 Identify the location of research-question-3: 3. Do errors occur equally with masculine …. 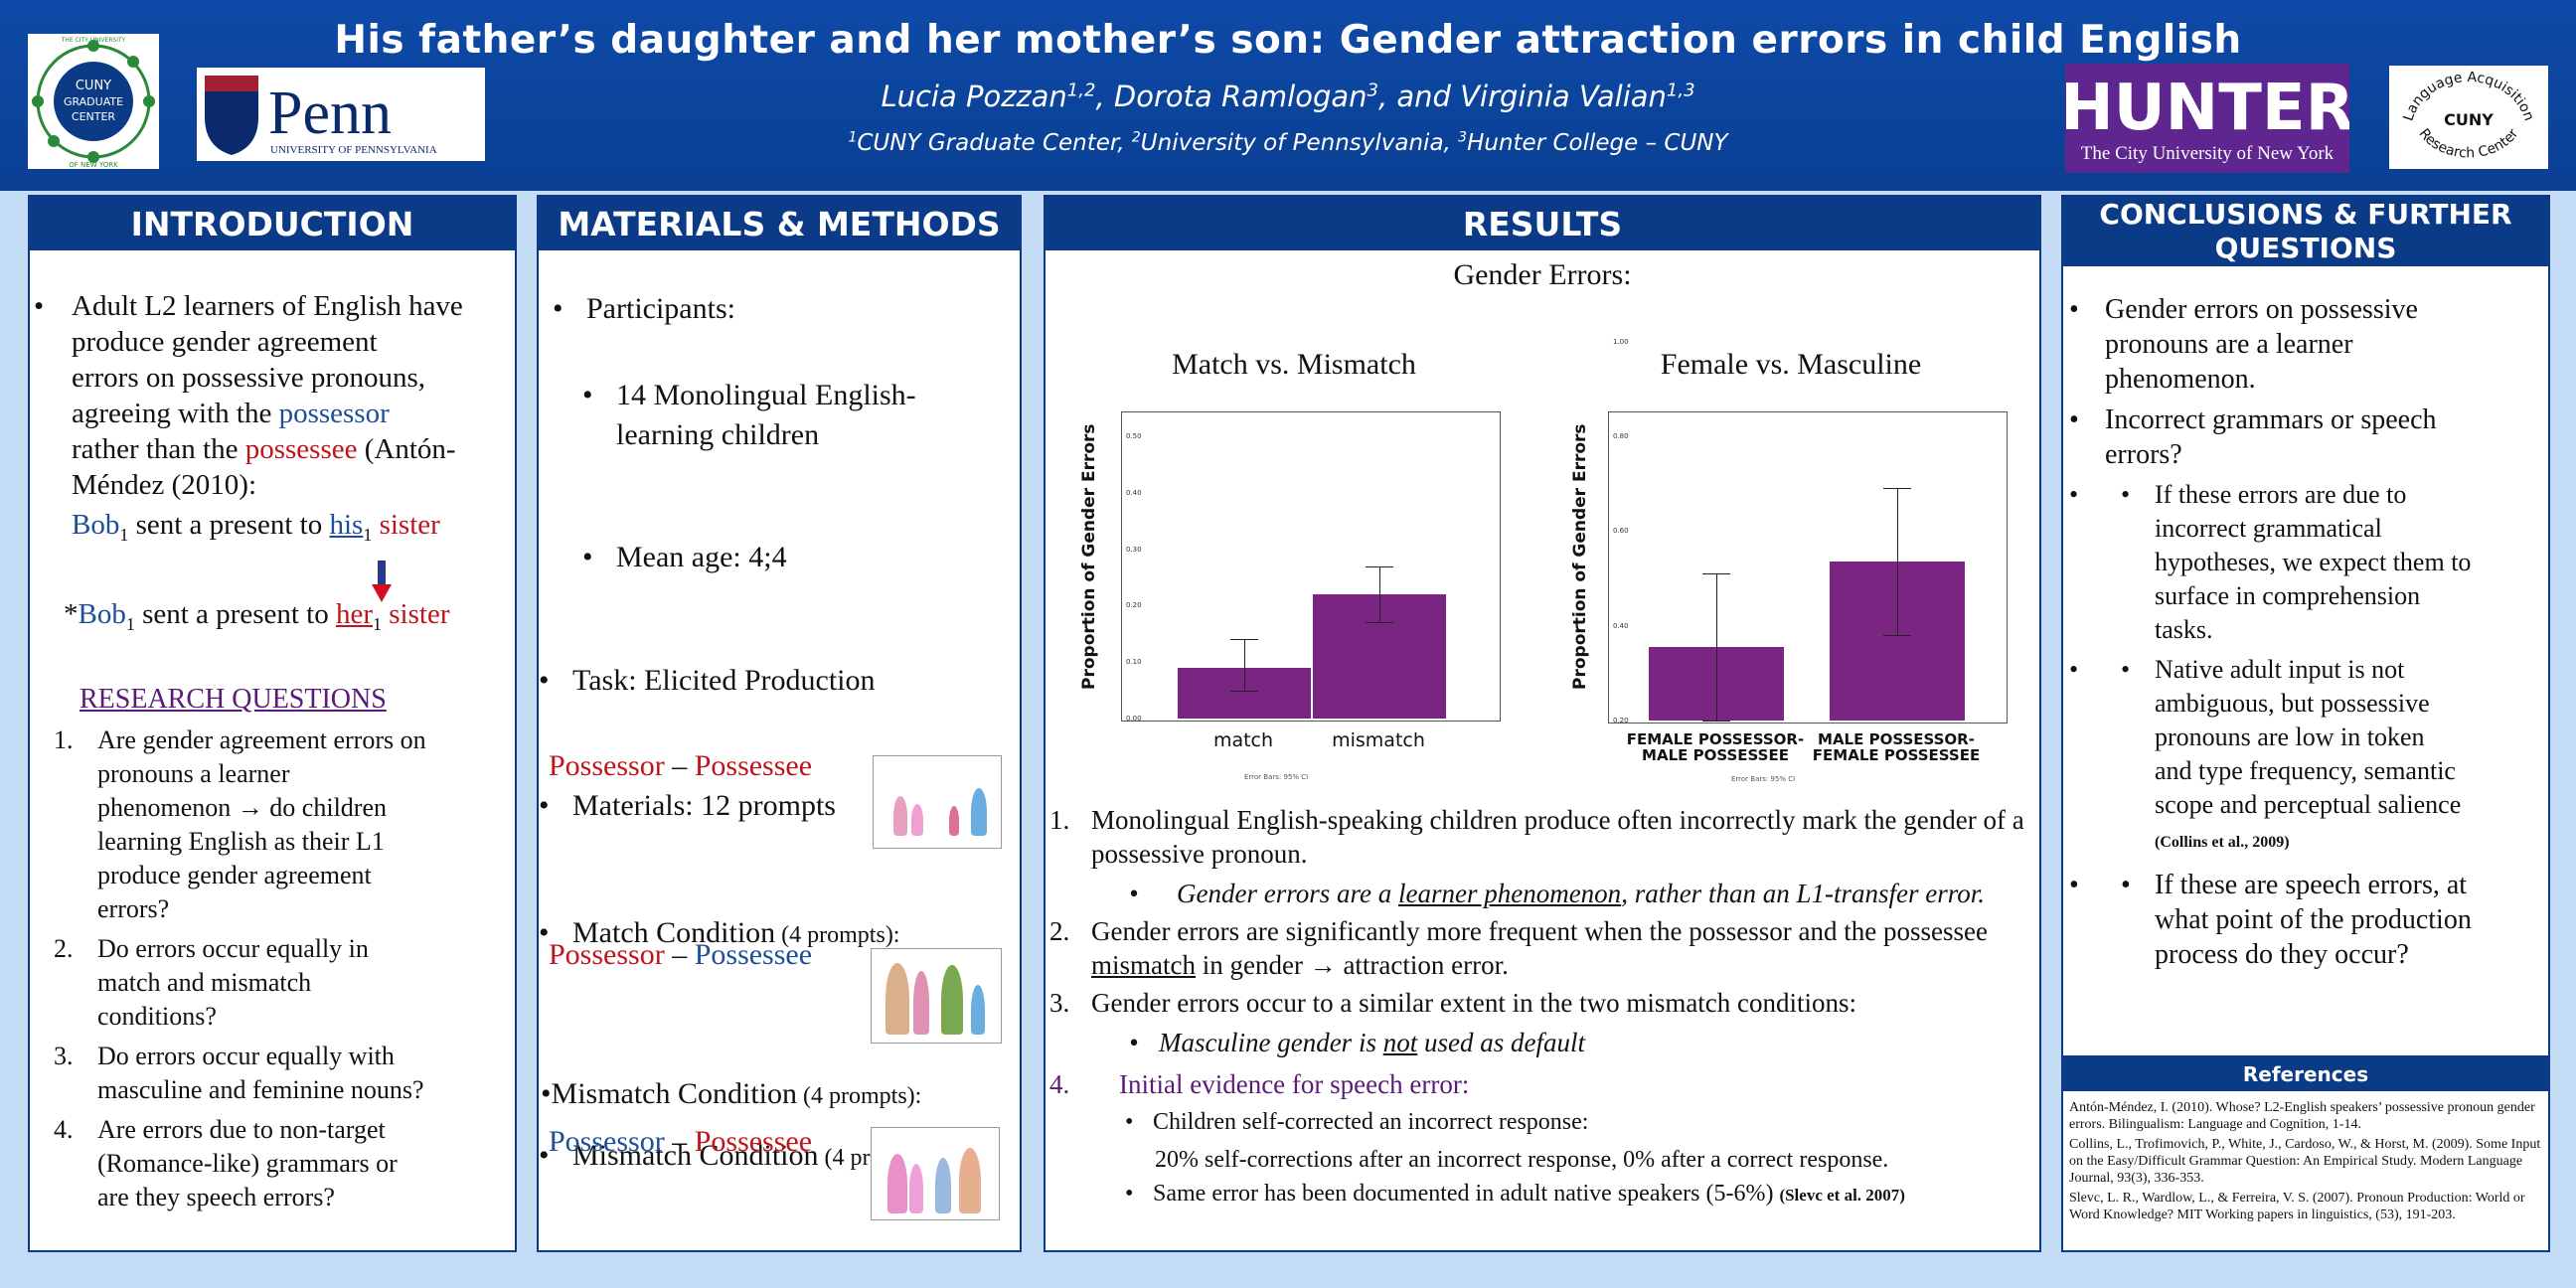
(239, 1073).